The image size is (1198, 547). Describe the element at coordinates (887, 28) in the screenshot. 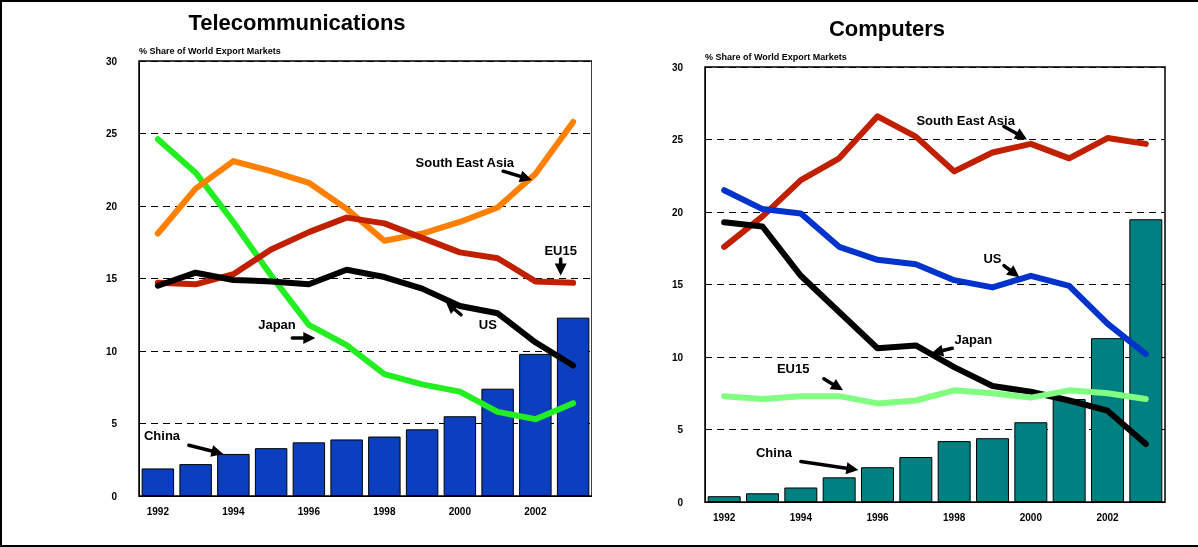

I see `chart-title: Computers` at that location.